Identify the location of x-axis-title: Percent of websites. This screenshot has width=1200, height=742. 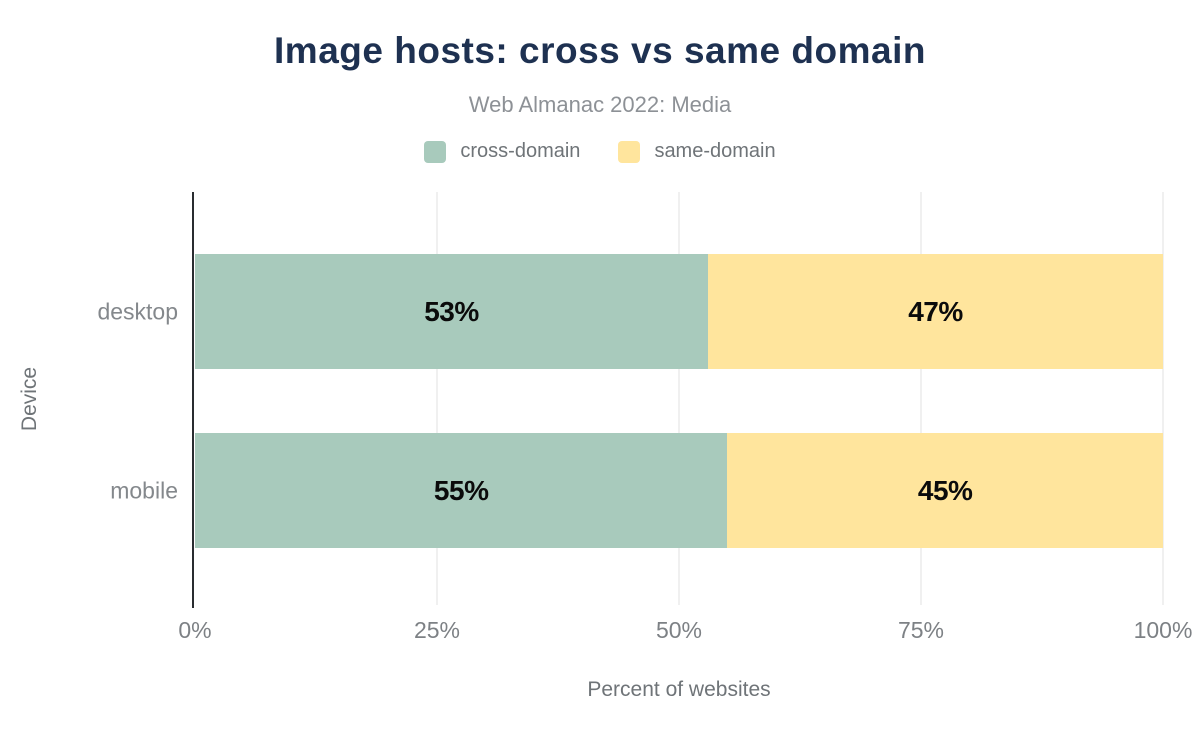
(679, 689).